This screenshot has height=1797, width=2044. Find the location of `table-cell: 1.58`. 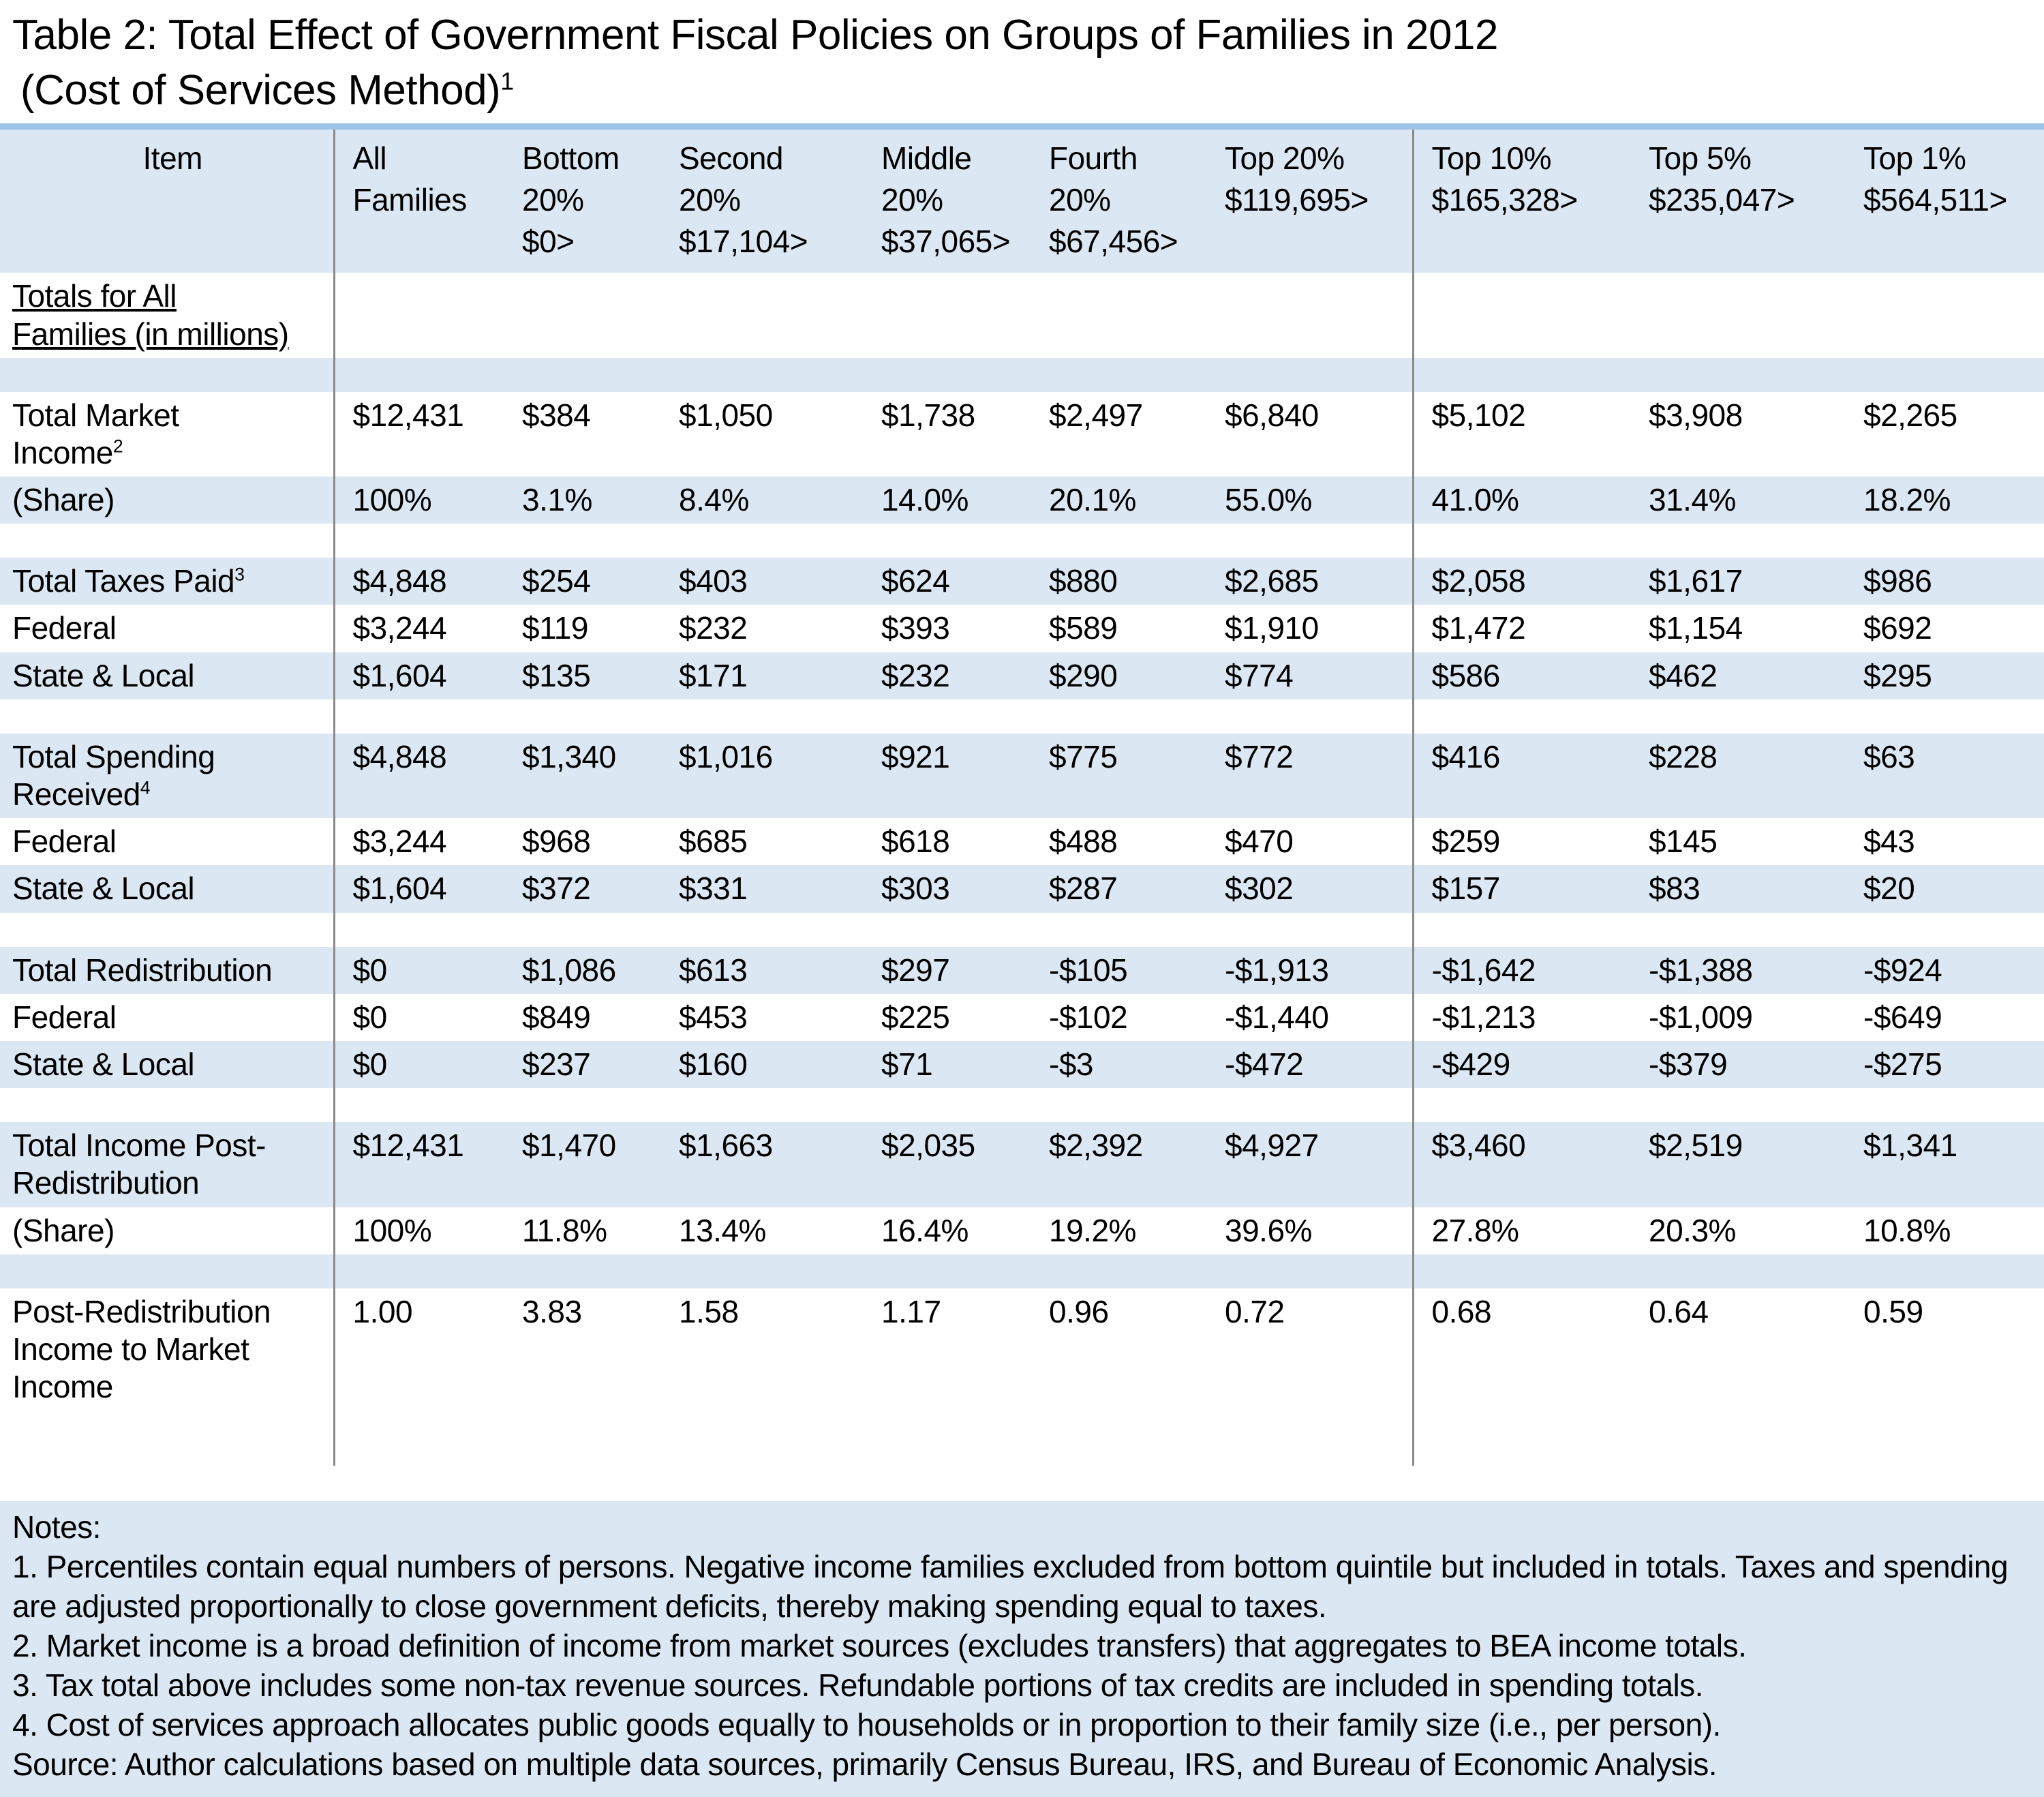

table-cell: 1.58 is located at coordinates (709, 1311).